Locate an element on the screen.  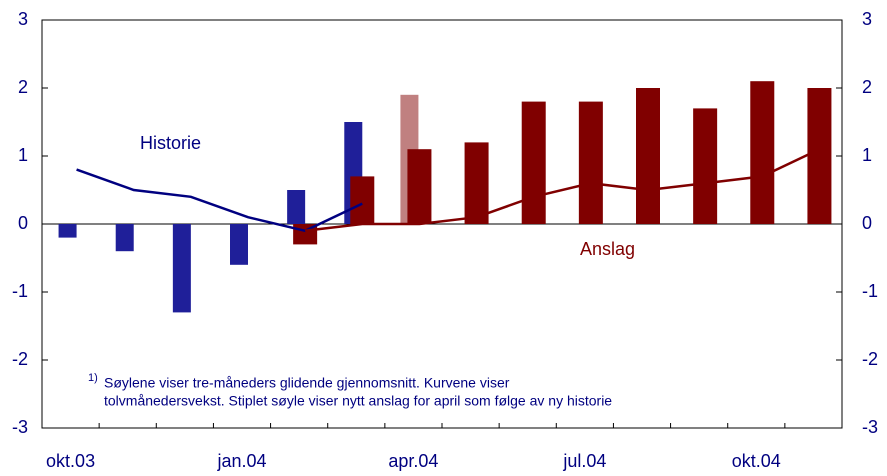
y2-tick-label: 3 is located at coordinates (867, 19).